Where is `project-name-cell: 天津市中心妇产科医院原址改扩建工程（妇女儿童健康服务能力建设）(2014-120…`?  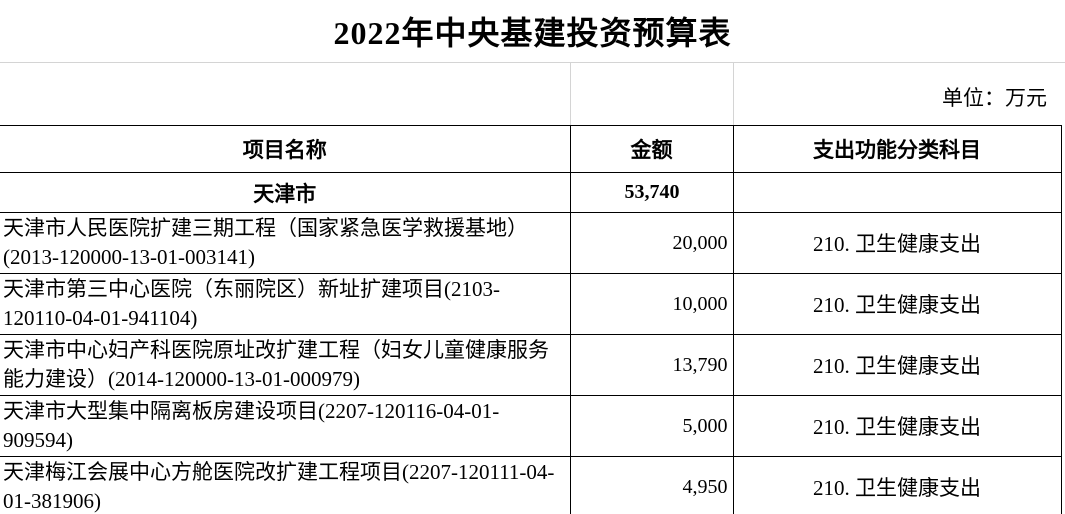
project-name-cell: 天津市中心妇产科医院原址改扩建工程（妇女儿童健康服务能力建设）(2014-120… is located at coordinates (285, 365).